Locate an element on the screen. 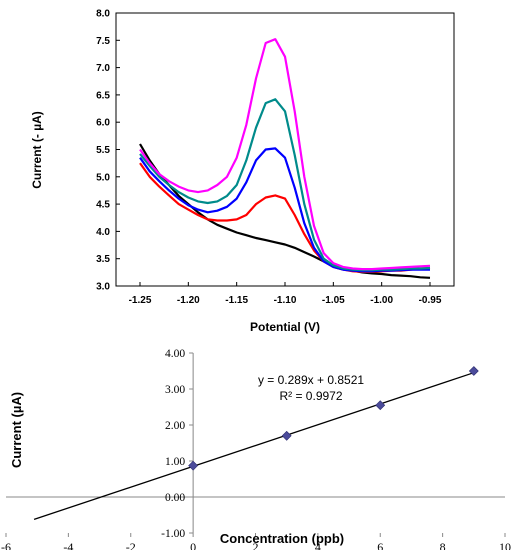 The width and height of the screenshot is (520, 550). top-x-tick-label: -1.20 is located at coordinates (188, 300).